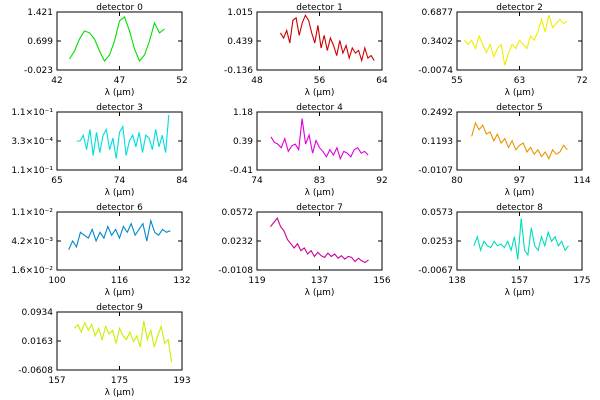  I want to click on y-tick-label: 0.3402, so click(438, 42).